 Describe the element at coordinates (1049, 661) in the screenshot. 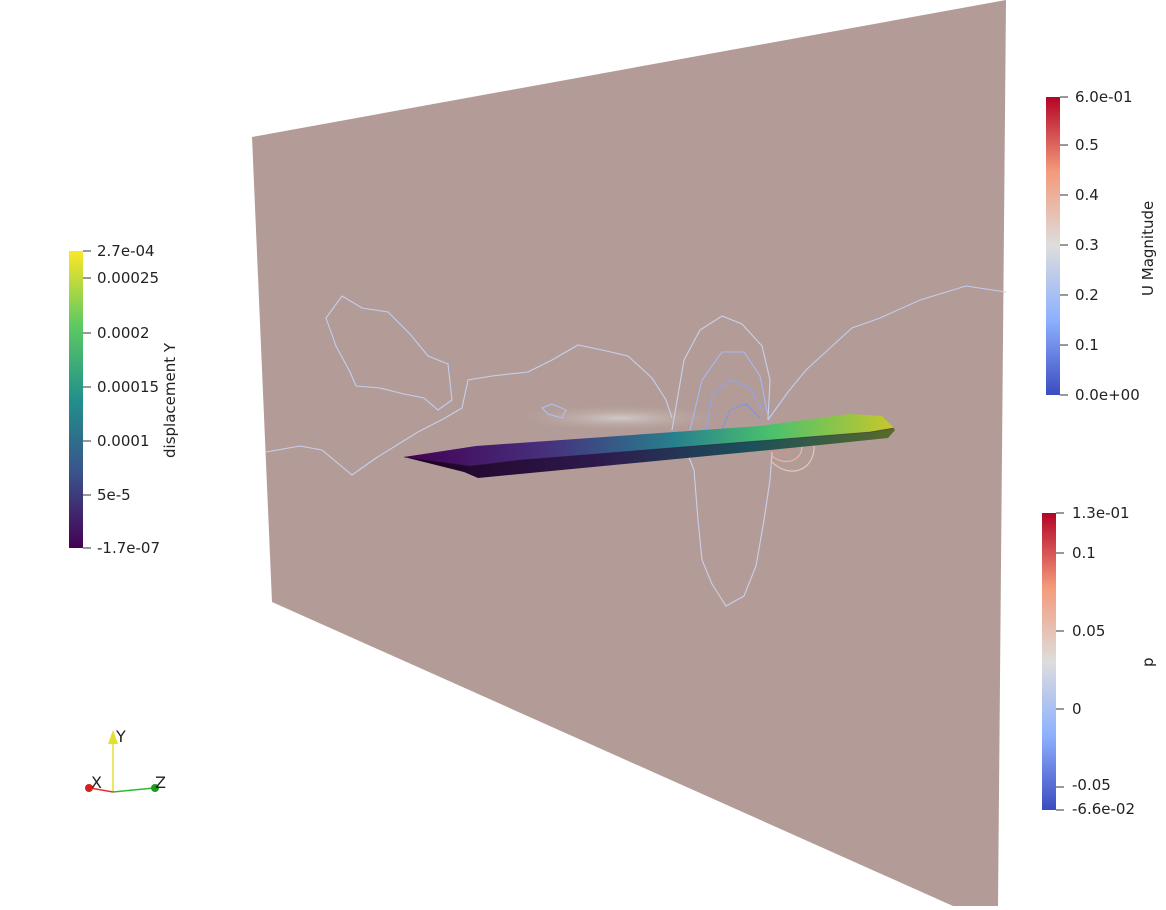

I see `colorbar-p-gradient` at that location.